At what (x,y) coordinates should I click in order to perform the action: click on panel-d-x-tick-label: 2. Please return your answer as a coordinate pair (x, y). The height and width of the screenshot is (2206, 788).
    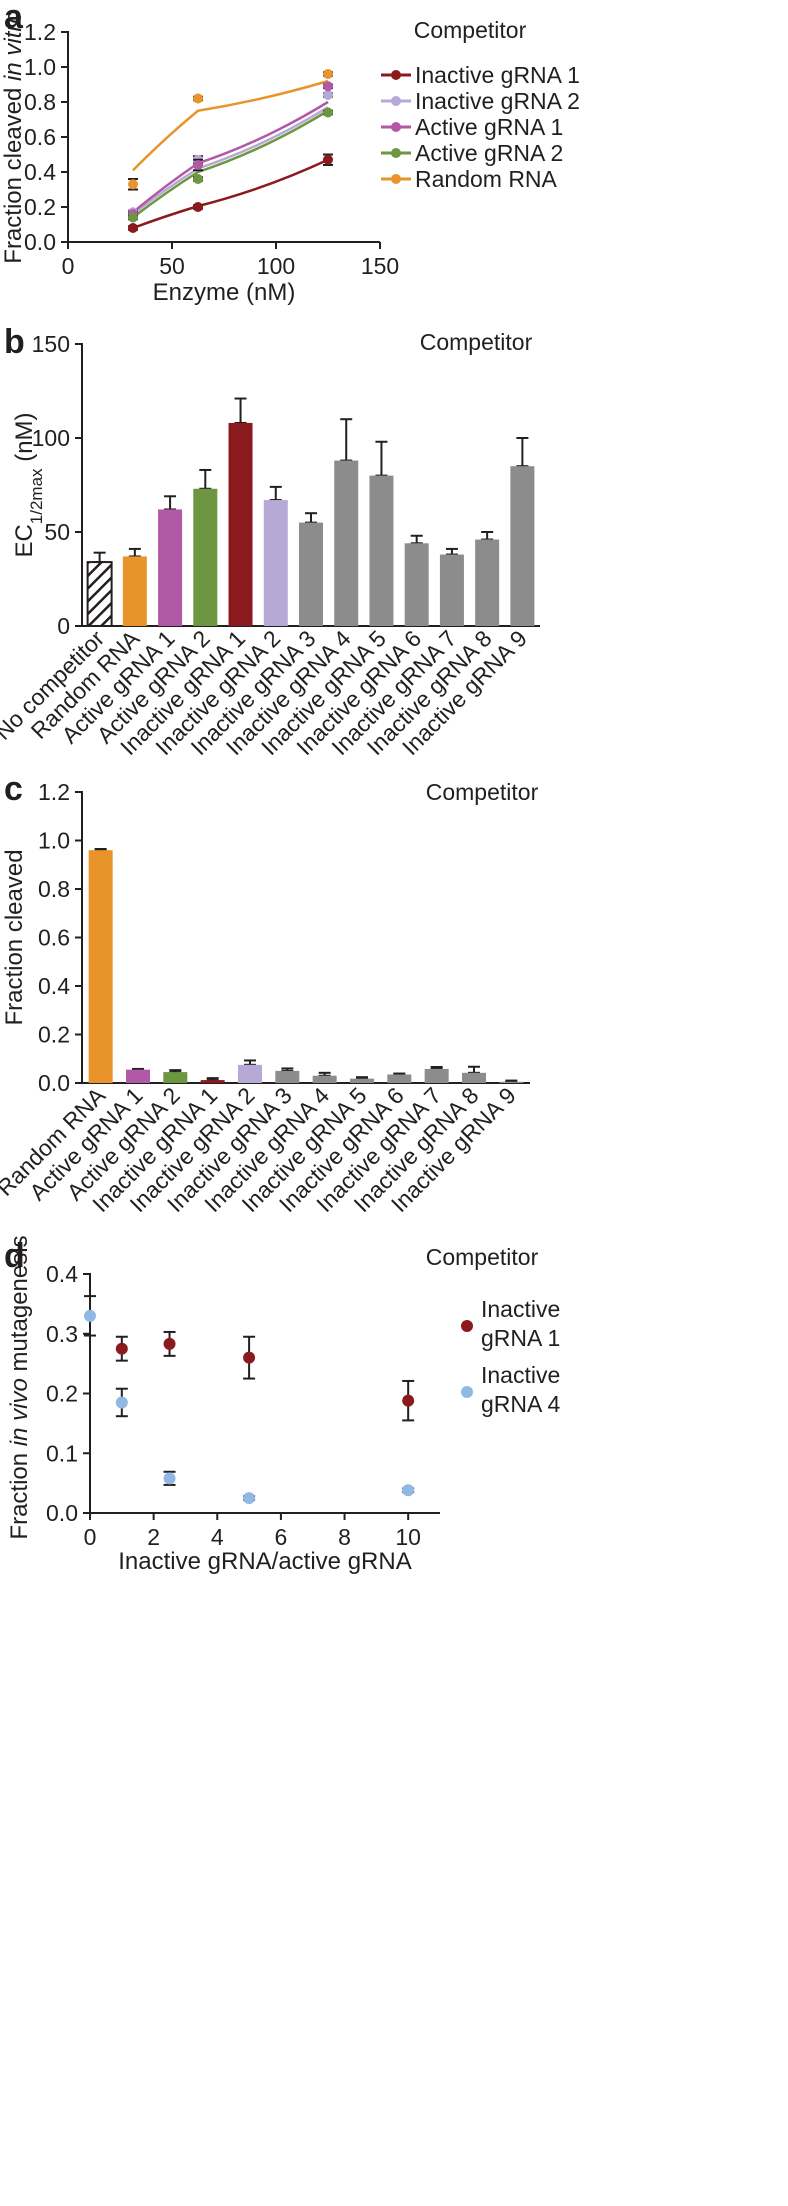
    Looking at the image, I should click on (153, 1537).